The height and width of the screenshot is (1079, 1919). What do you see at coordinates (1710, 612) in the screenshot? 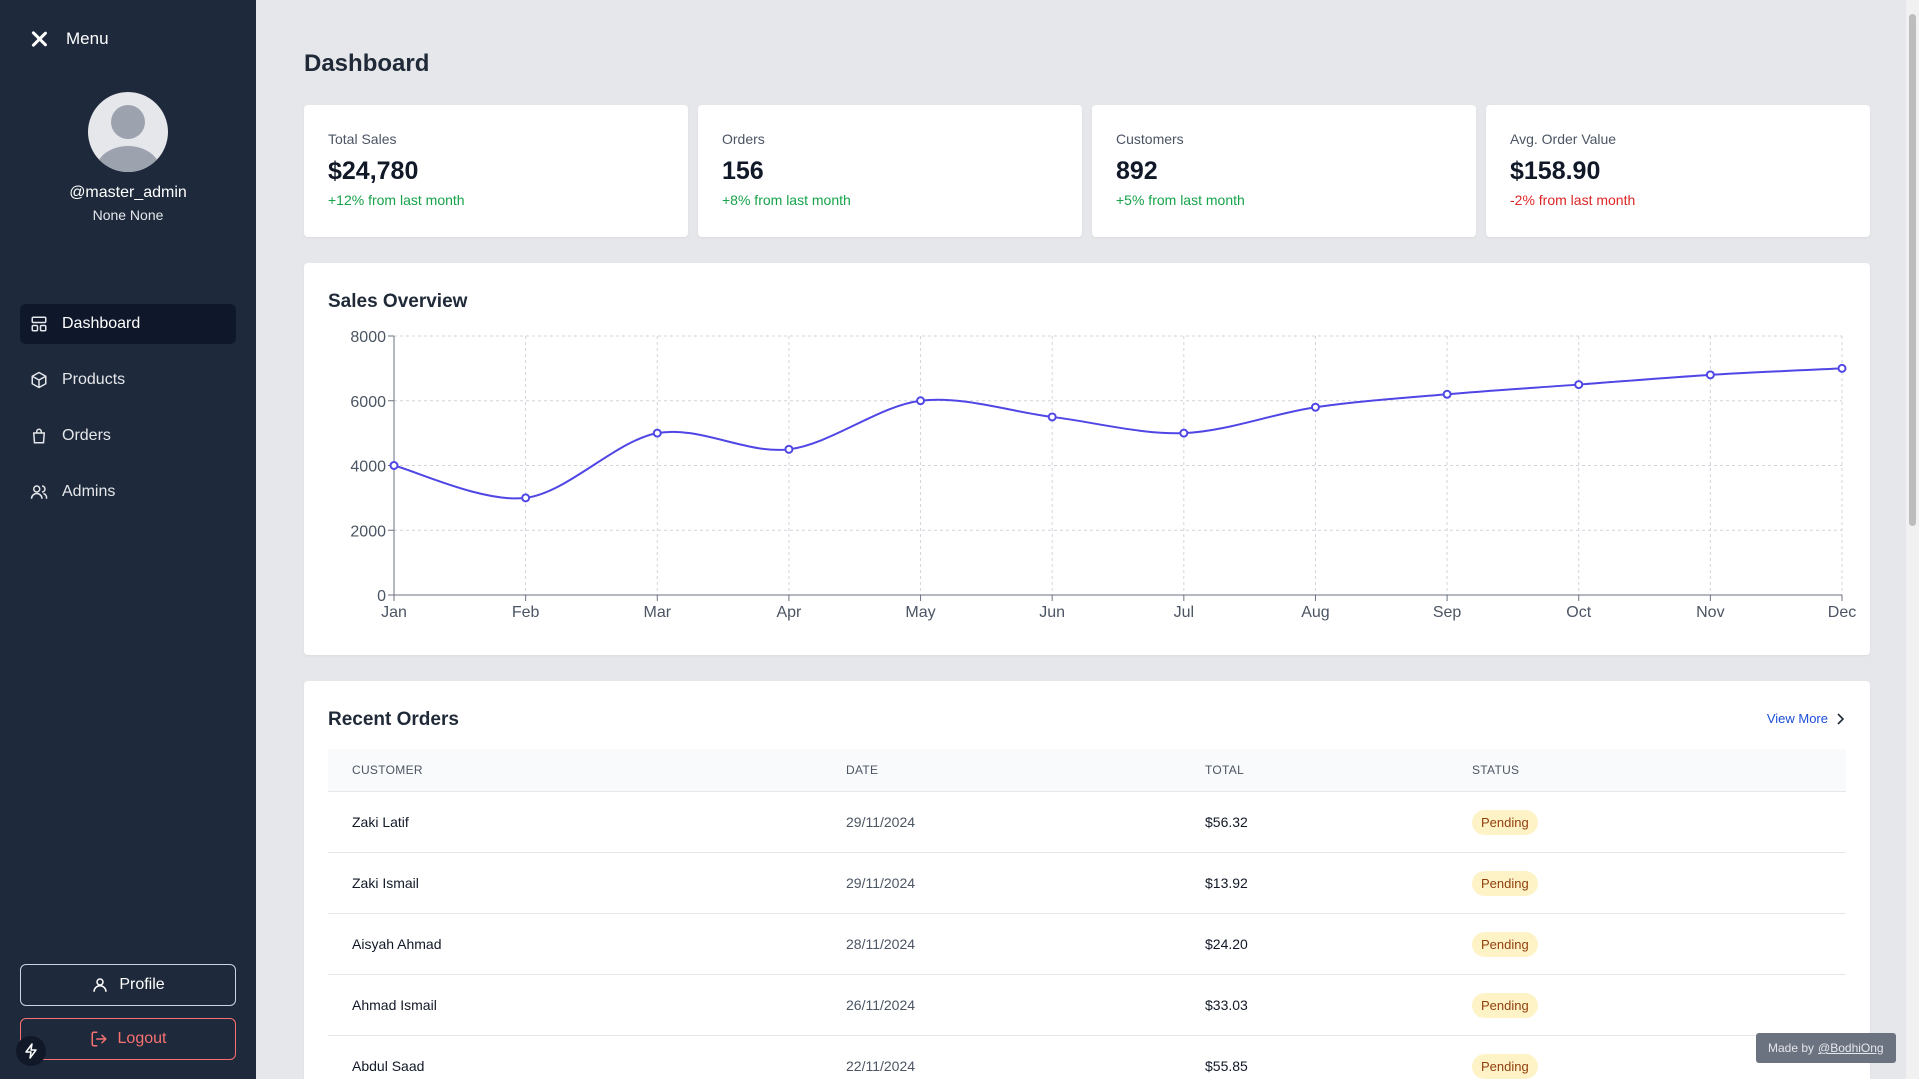
I see `x-tick-label: Nov` at bounding box center [1710, 612].